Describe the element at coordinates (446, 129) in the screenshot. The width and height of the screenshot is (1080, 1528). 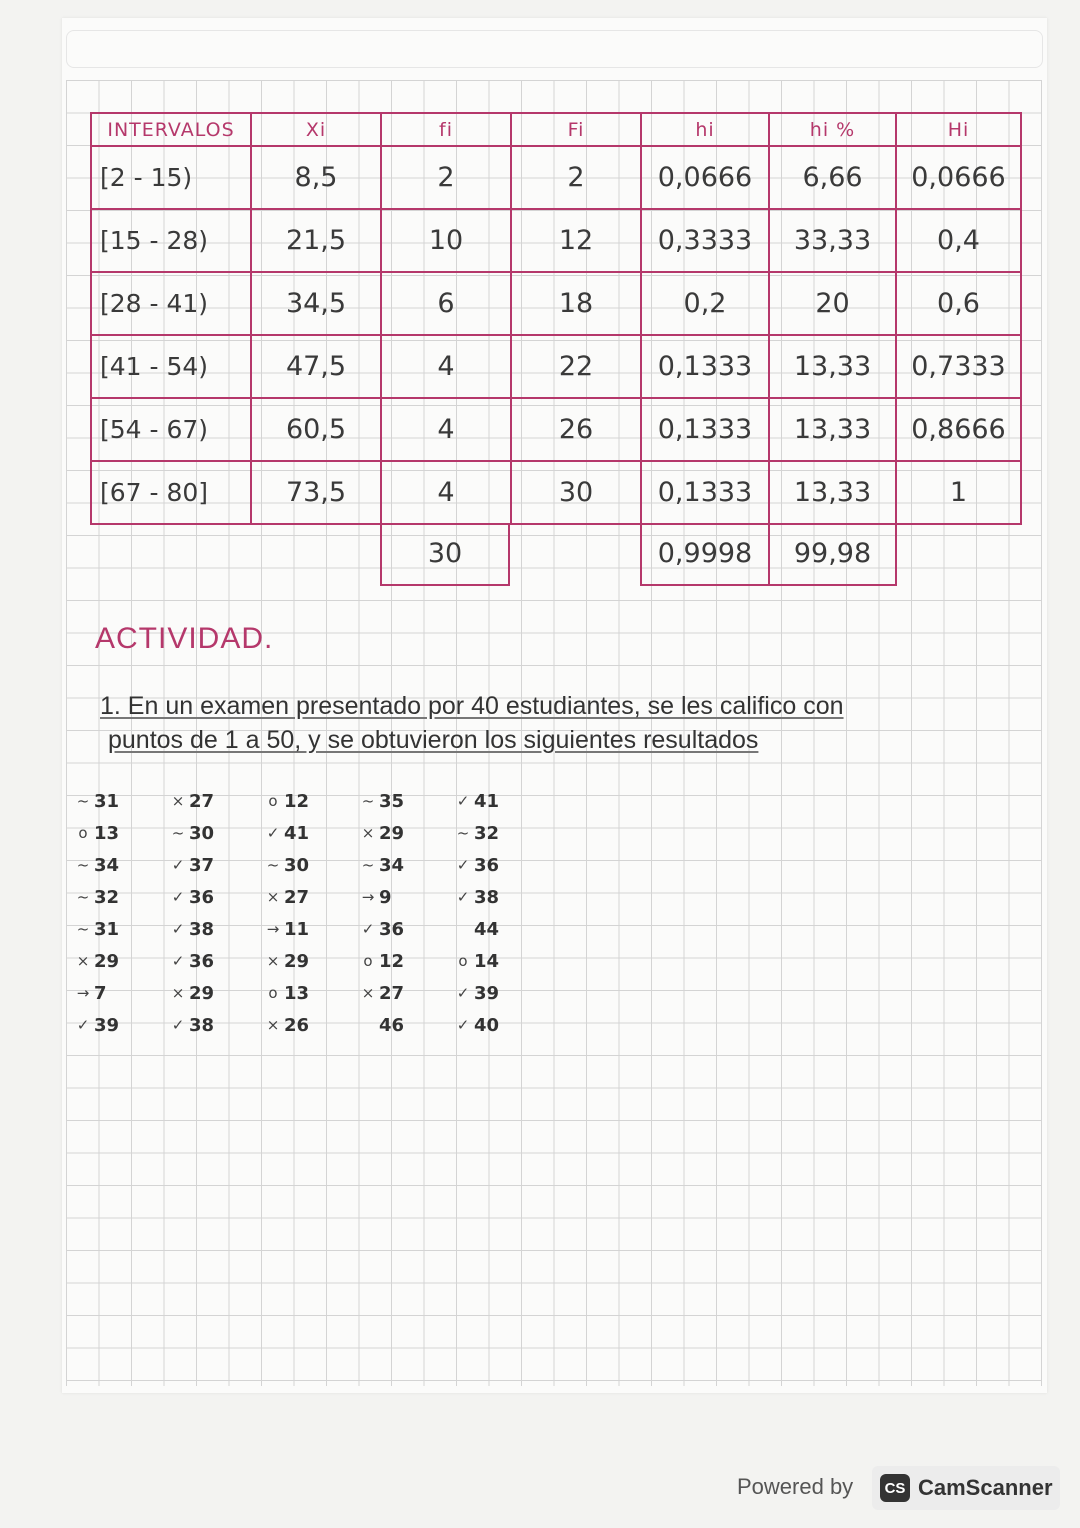
I see `header-fi-absolute: fi` at that location.